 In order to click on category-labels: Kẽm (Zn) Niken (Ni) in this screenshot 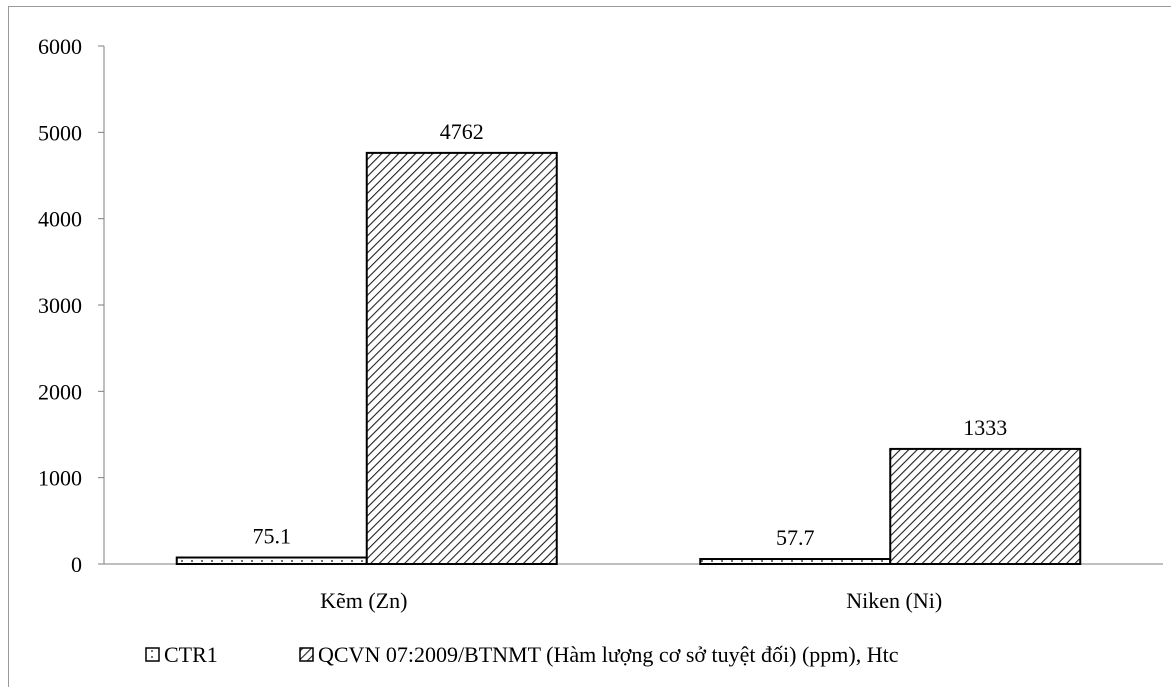, I will do `click(631, 600)`.